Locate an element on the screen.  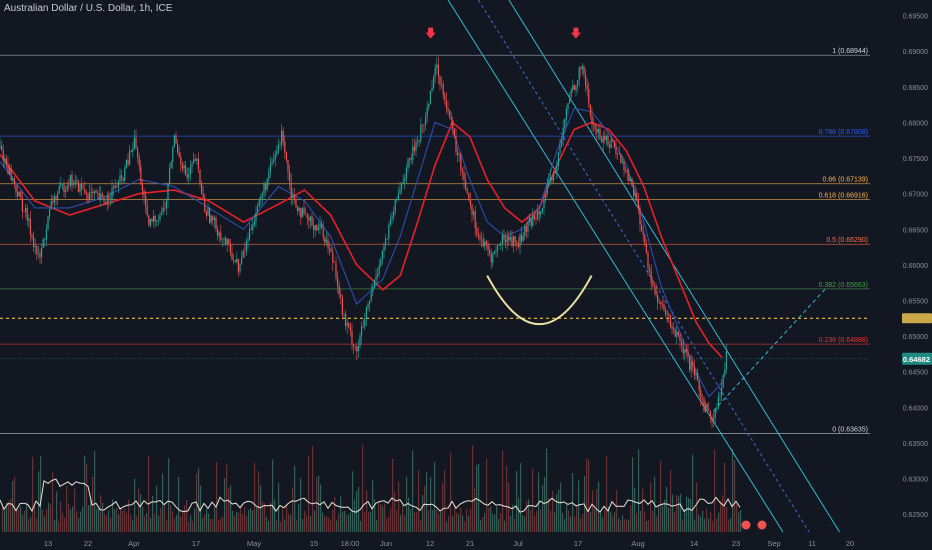
down-arrow-icon is located at coordinates (430, 33).